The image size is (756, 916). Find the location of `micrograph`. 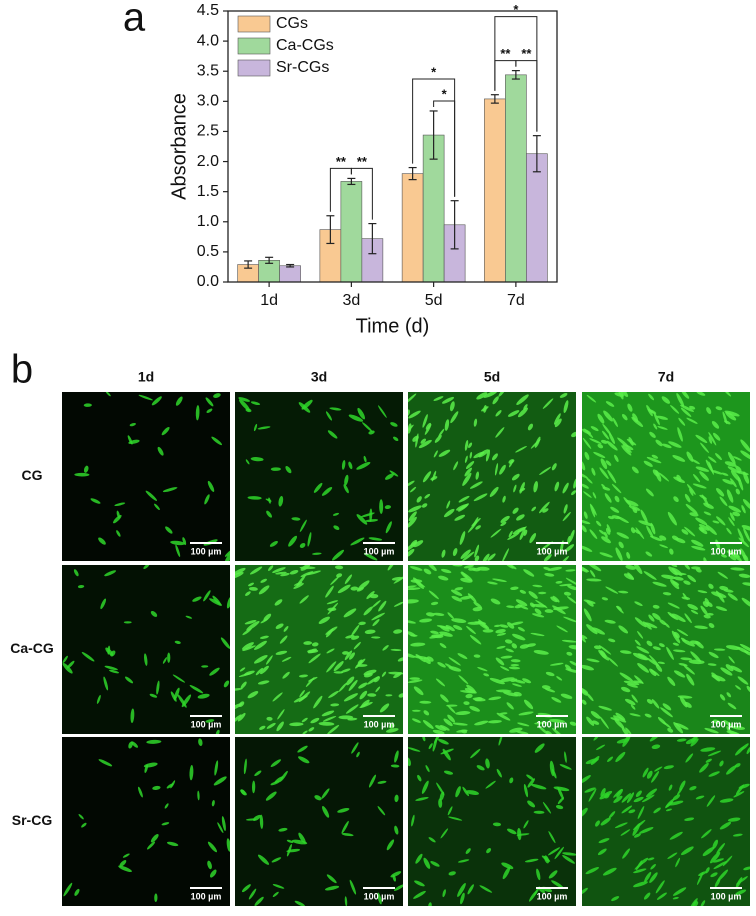

micrograph is located at coordinates (319, 821).